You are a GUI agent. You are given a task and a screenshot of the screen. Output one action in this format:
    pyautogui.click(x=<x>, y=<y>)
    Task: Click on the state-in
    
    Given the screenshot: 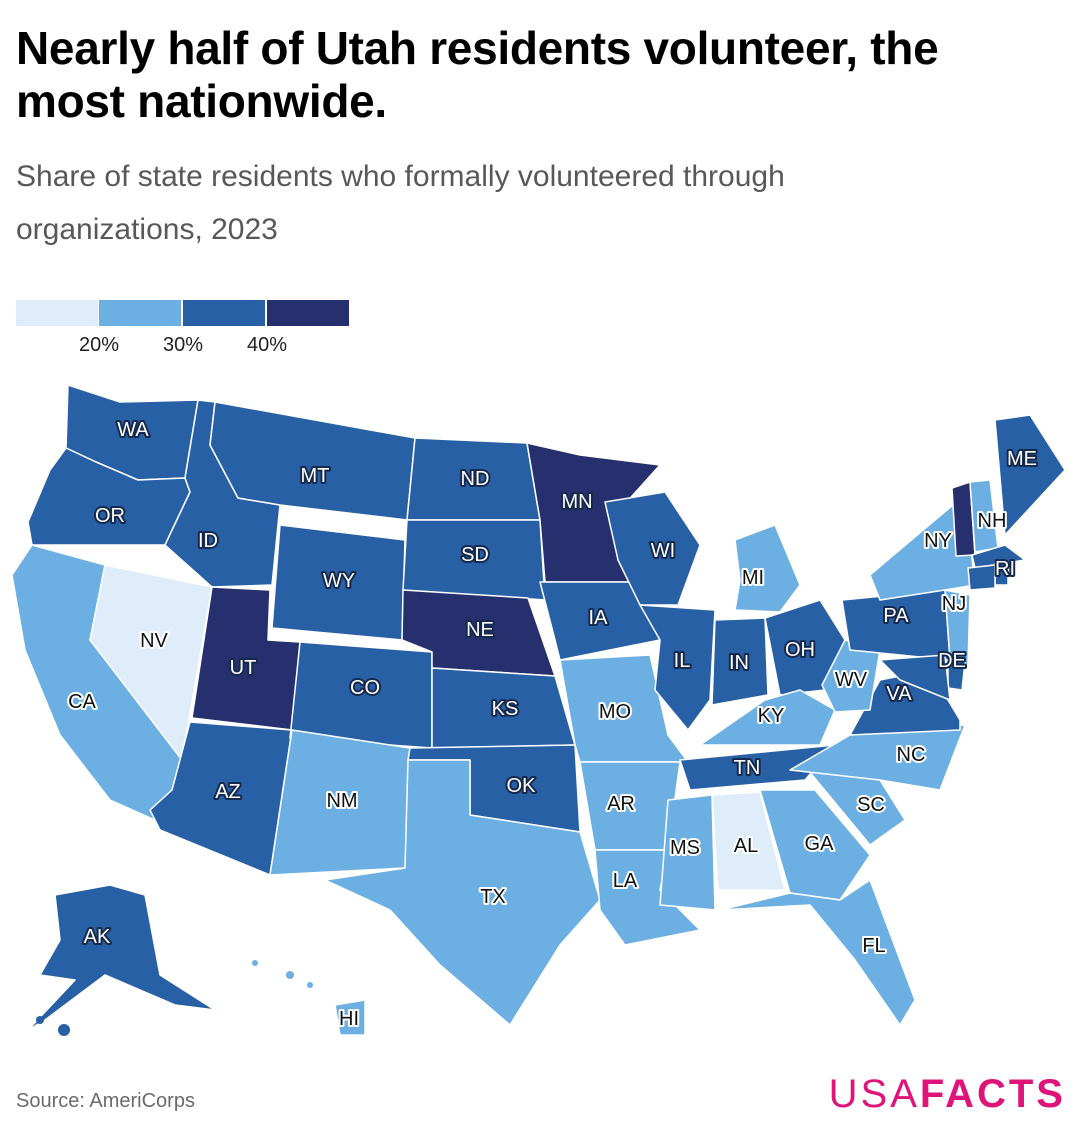 What is the action you would take?
    pyautogui.click(x=740, y=661)
    